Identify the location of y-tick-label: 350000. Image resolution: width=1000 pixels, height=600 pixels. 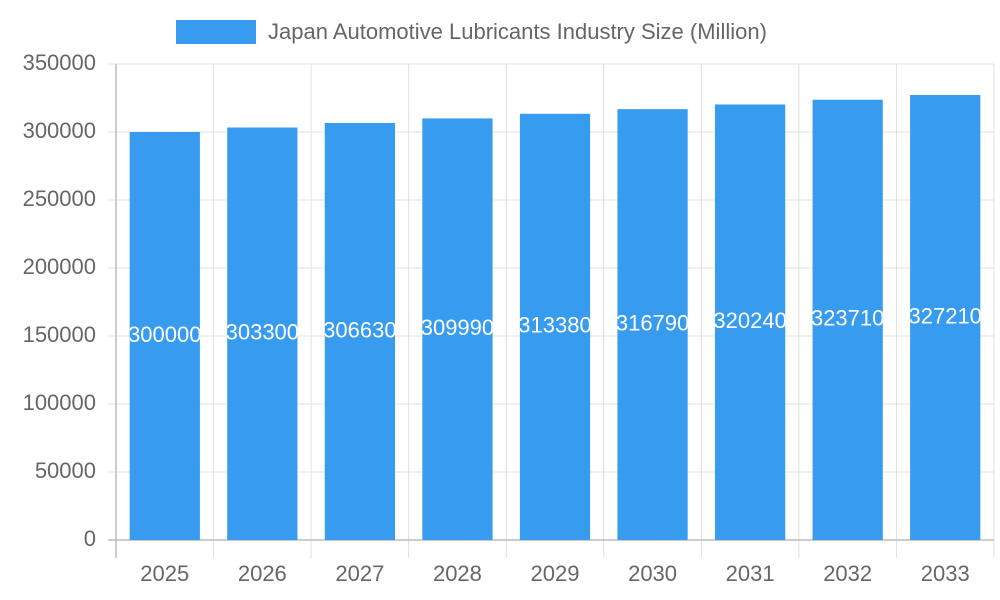
(59, 62).